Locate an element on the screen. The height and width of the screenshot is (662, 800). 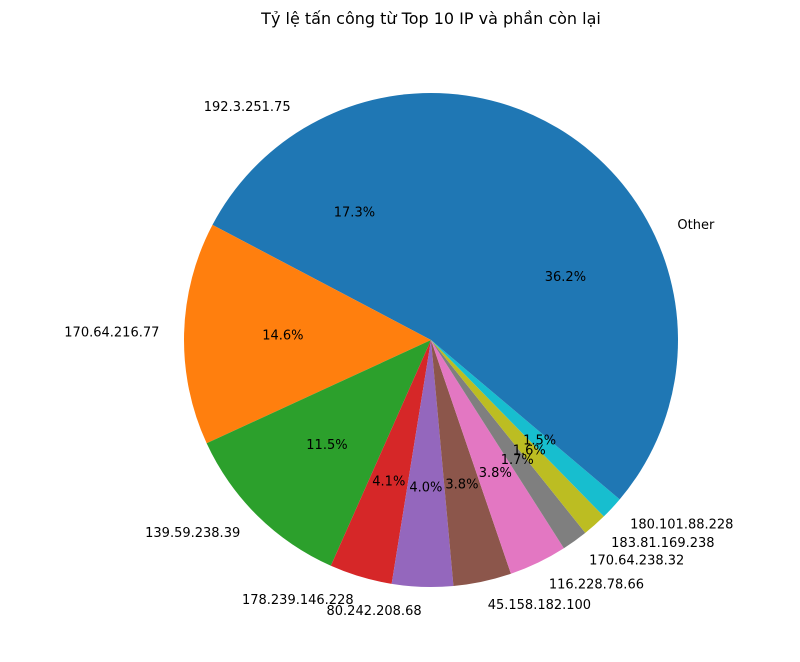
slice-label-80-242-208-68: 80.242.208.68 is located at coordinates (374, 611).